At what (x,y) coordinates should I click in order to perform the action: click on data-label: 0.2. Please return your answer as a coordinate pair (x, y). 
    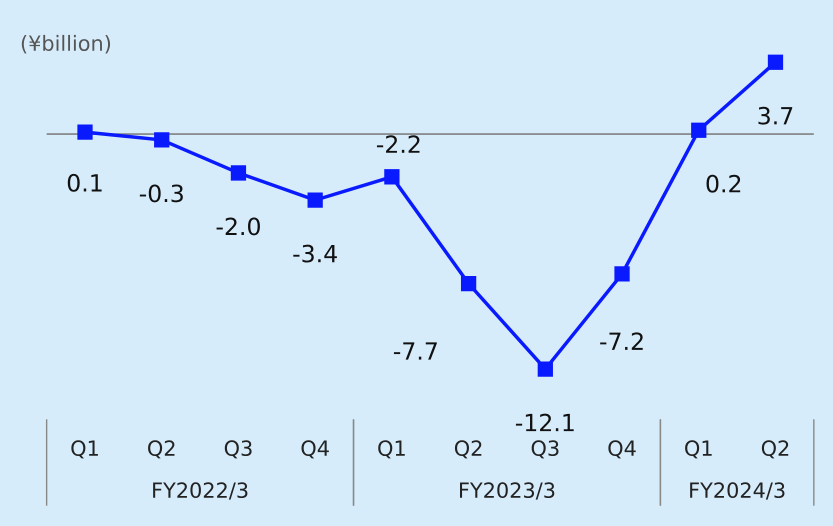
    Looking at the image, I should click on (723, 183).